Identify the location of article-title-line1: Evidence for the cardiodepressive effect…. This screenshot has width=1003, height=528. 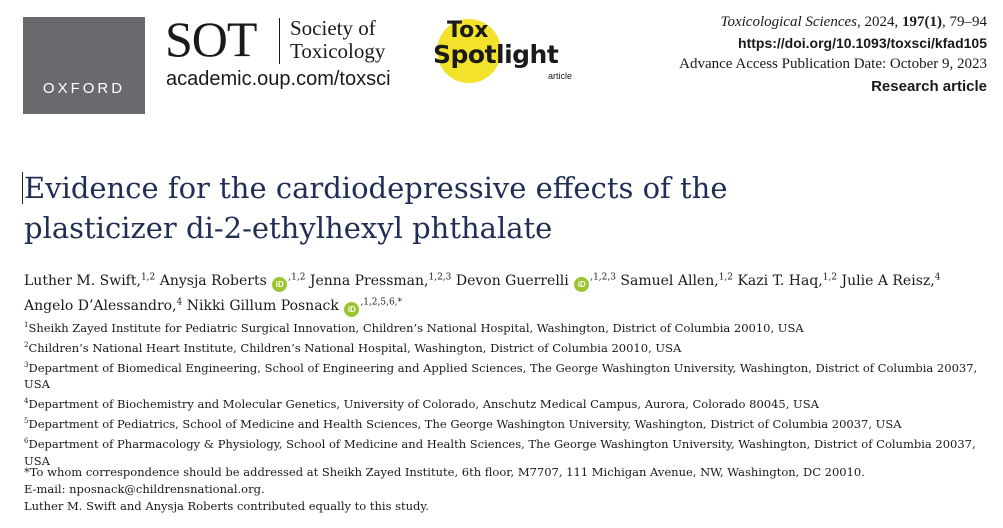
(376, 188).